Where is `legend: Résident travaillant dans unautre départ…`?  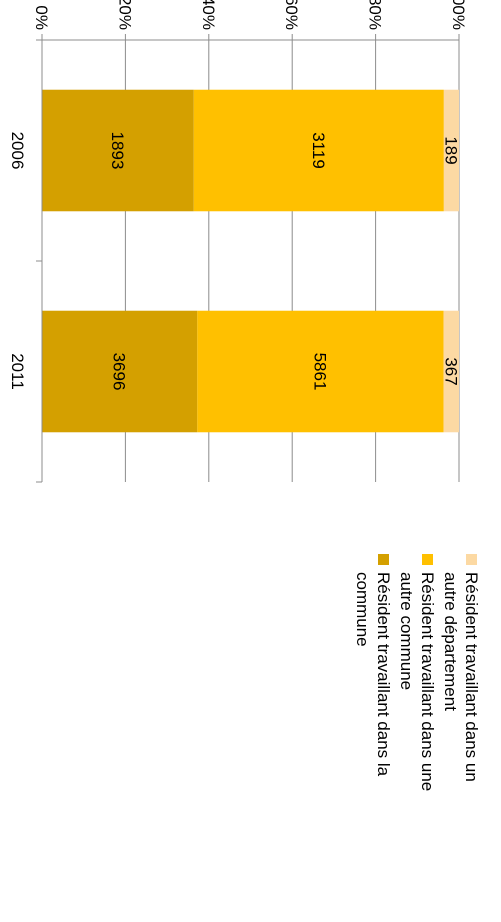 legend: Résident travaillant dans unautre départ… is located at coordinates (417, 672).